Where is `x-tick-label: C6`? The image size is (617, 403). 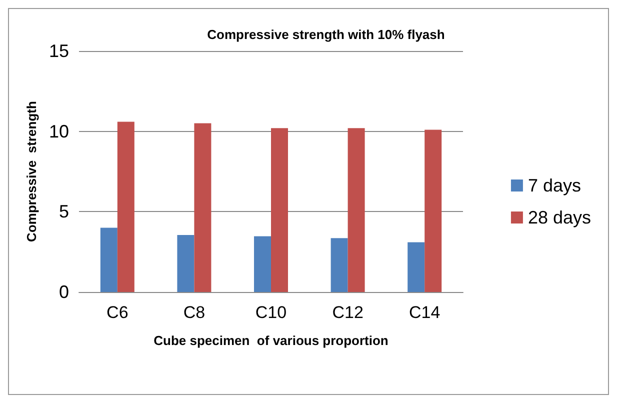 x-tick-label: C6 is located at coordinates (117, 312).